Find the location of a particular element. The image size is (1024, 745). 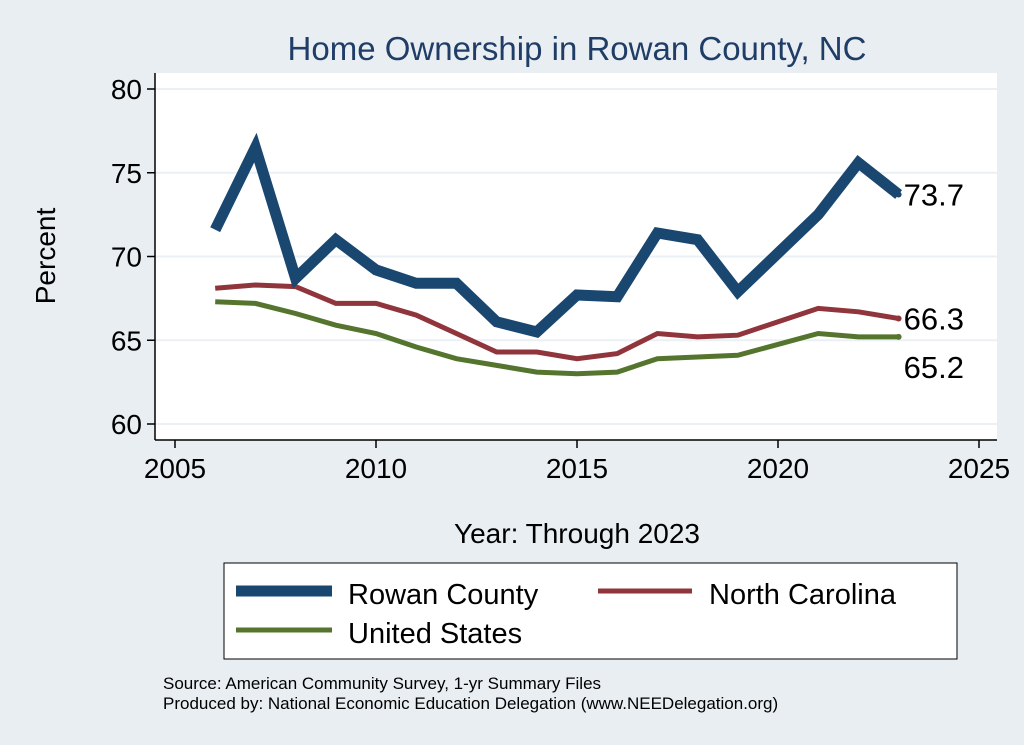

x-tick-label-2010: 2010 is located at coordinates (376, 468).